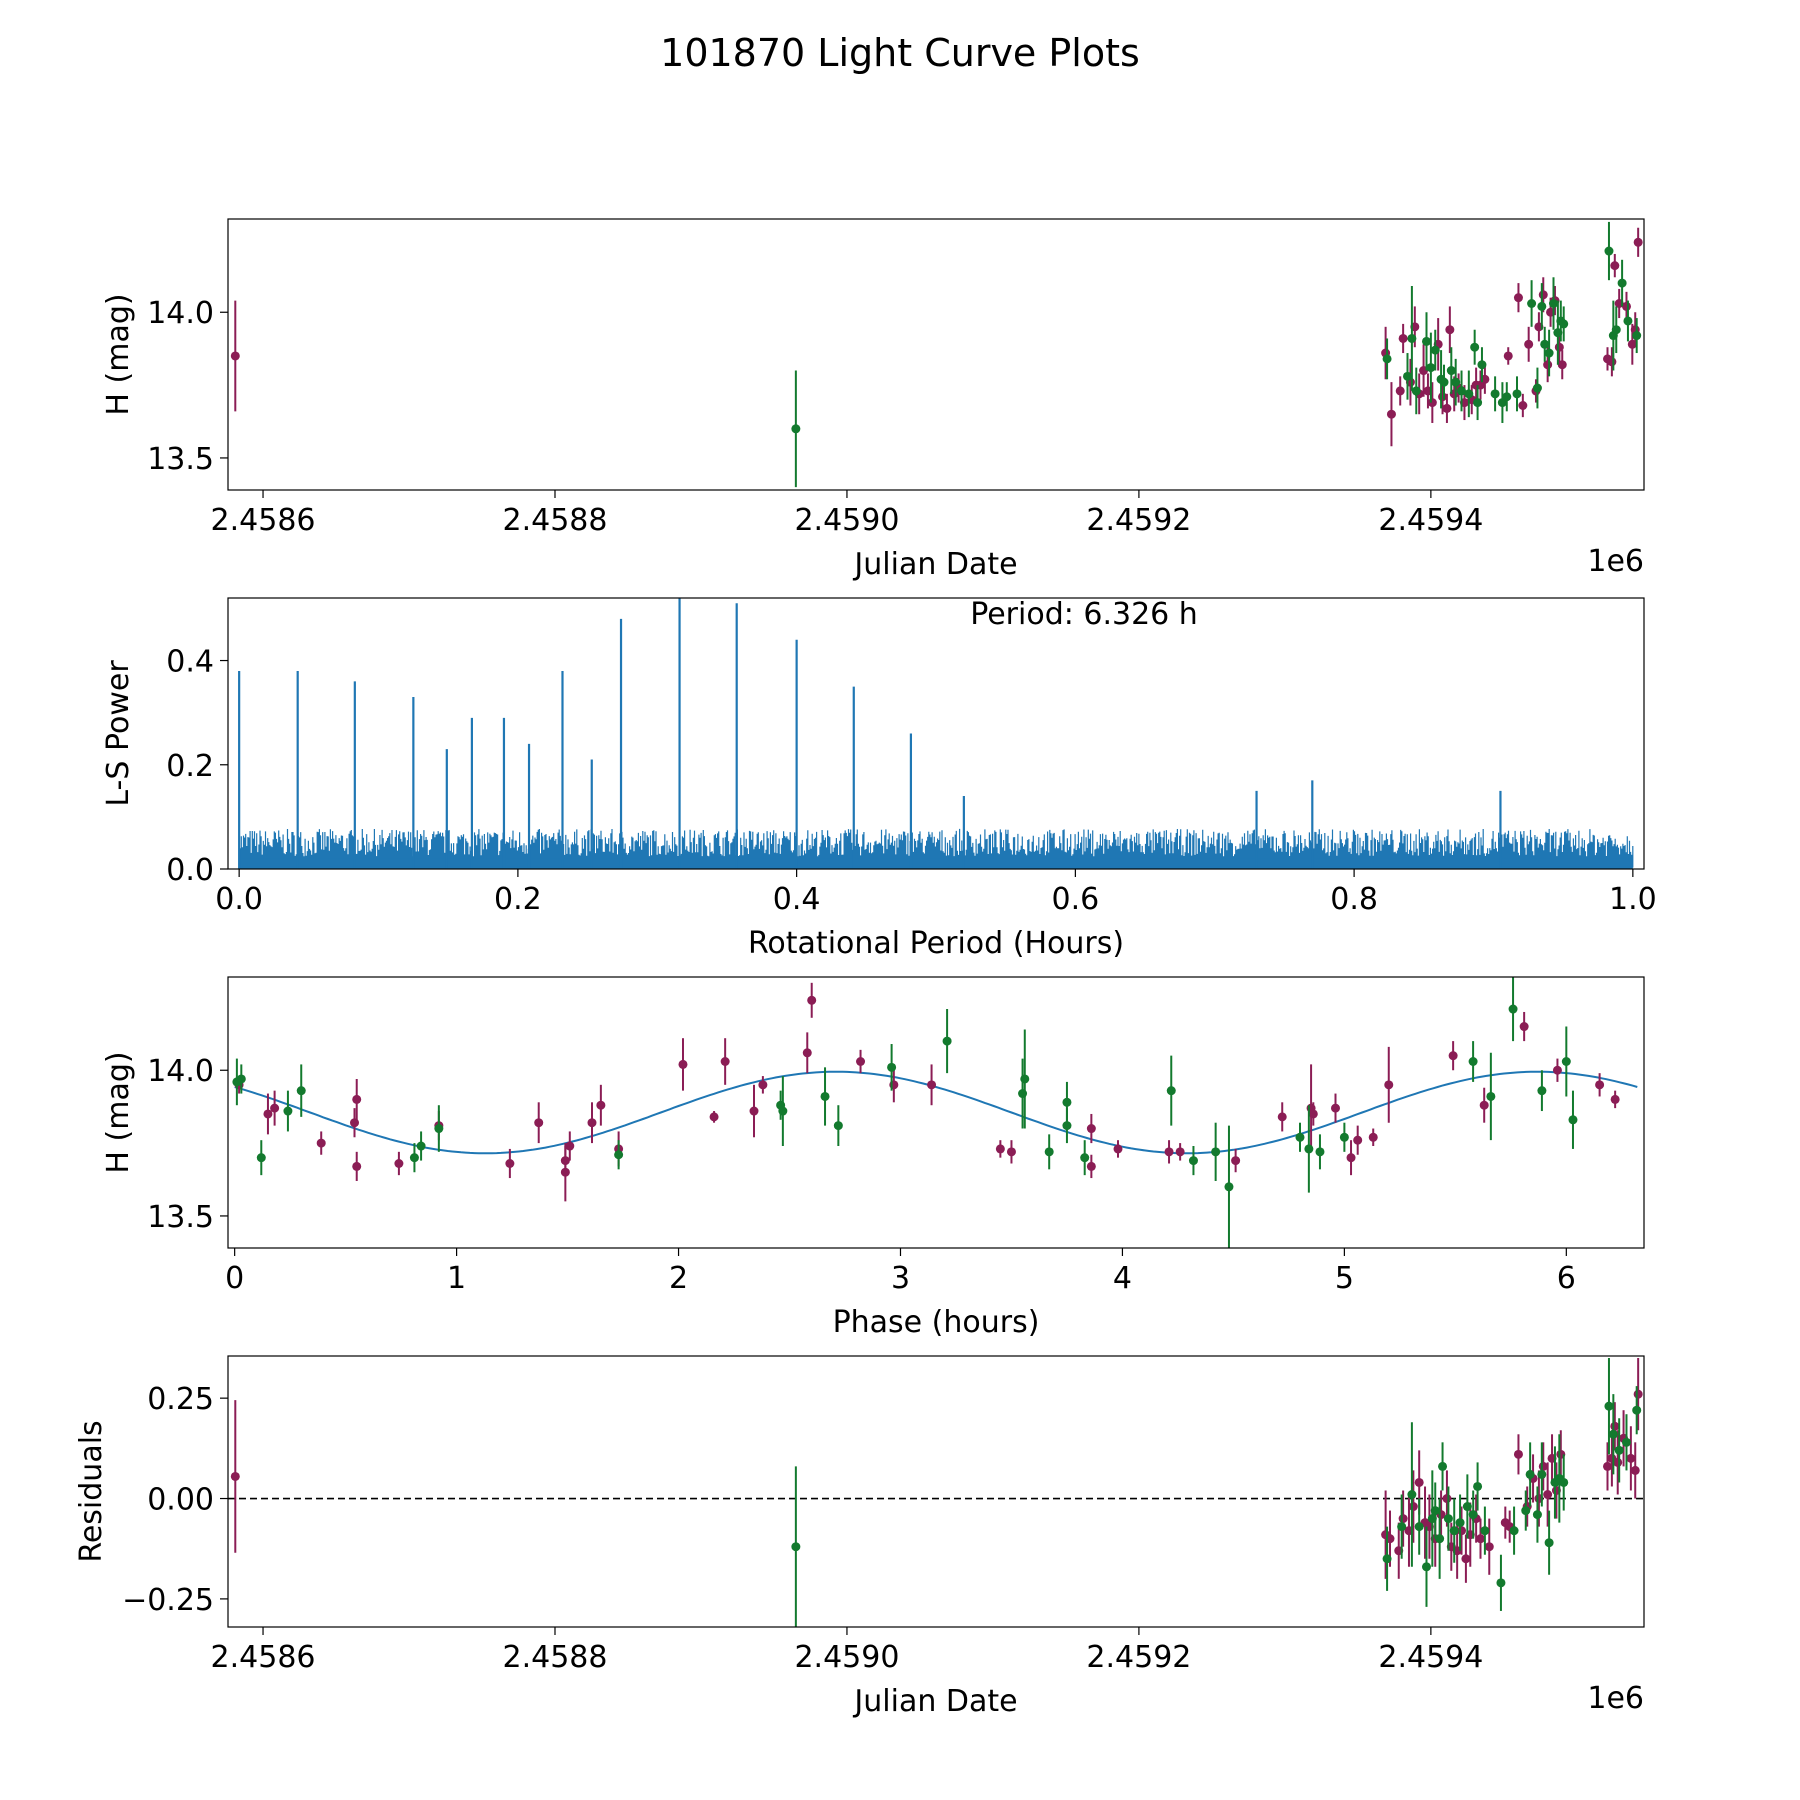  What do you see at coordinates (936, 1322) in the screenshot?
I see `x-axis-label: Phase (hours)` at bounding box center [936, 1322].